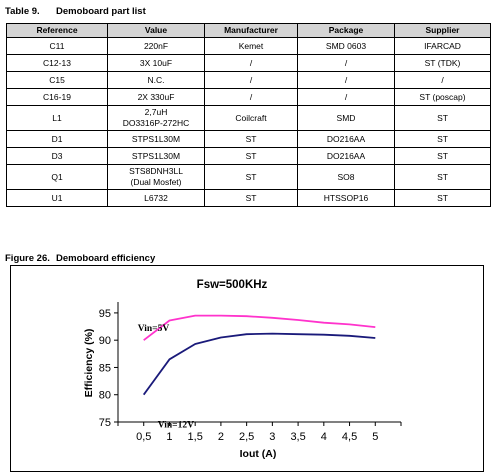  Describe the element at coordinates (89, 363) in the screenshot. I see `y-axis-label: Efficiency (%)` at that location.